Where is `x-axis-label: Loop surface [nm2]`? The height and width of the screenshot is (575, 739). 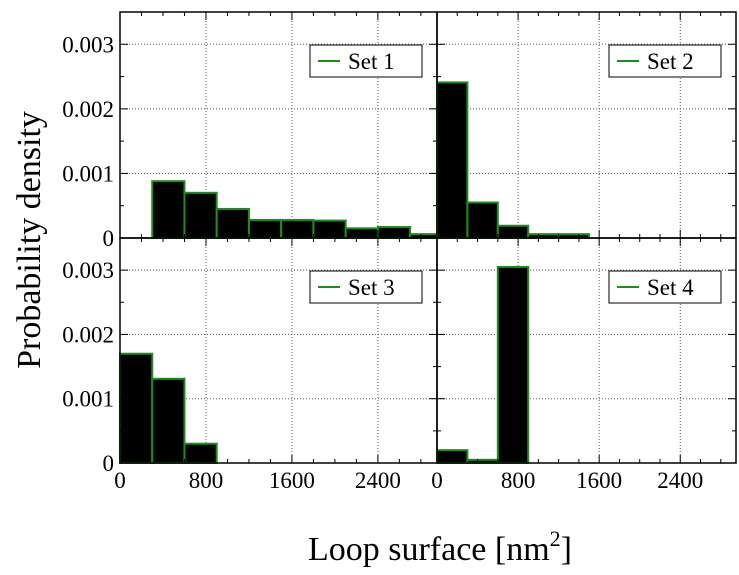
x-axis-label: Loop surface [nm2] is located at coordinates (440, 547).